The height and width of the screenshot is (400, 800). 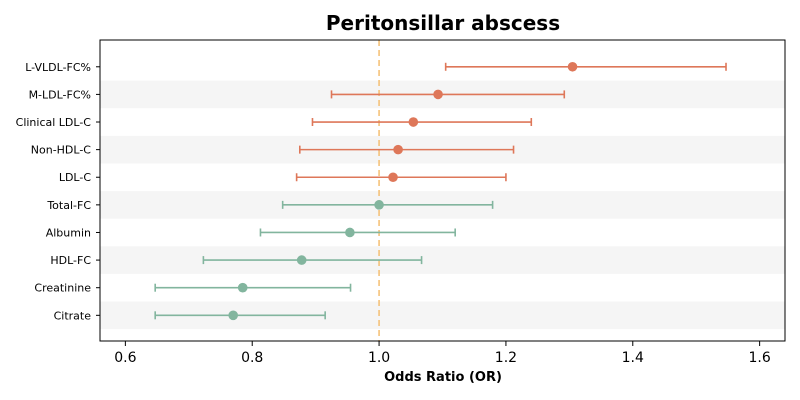 What do you see at coordinates (68, 205) in the screenshot?
I see `y-tick-label: Total-FC` at bounding box center [68, 205].